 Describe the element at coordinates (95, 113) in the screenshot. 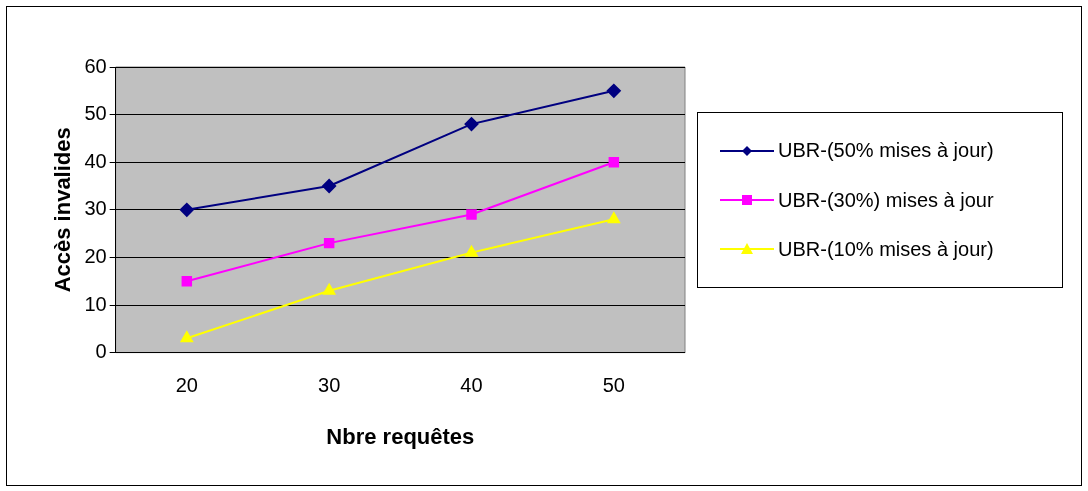

I see `y-tick-label: 50` at that location.